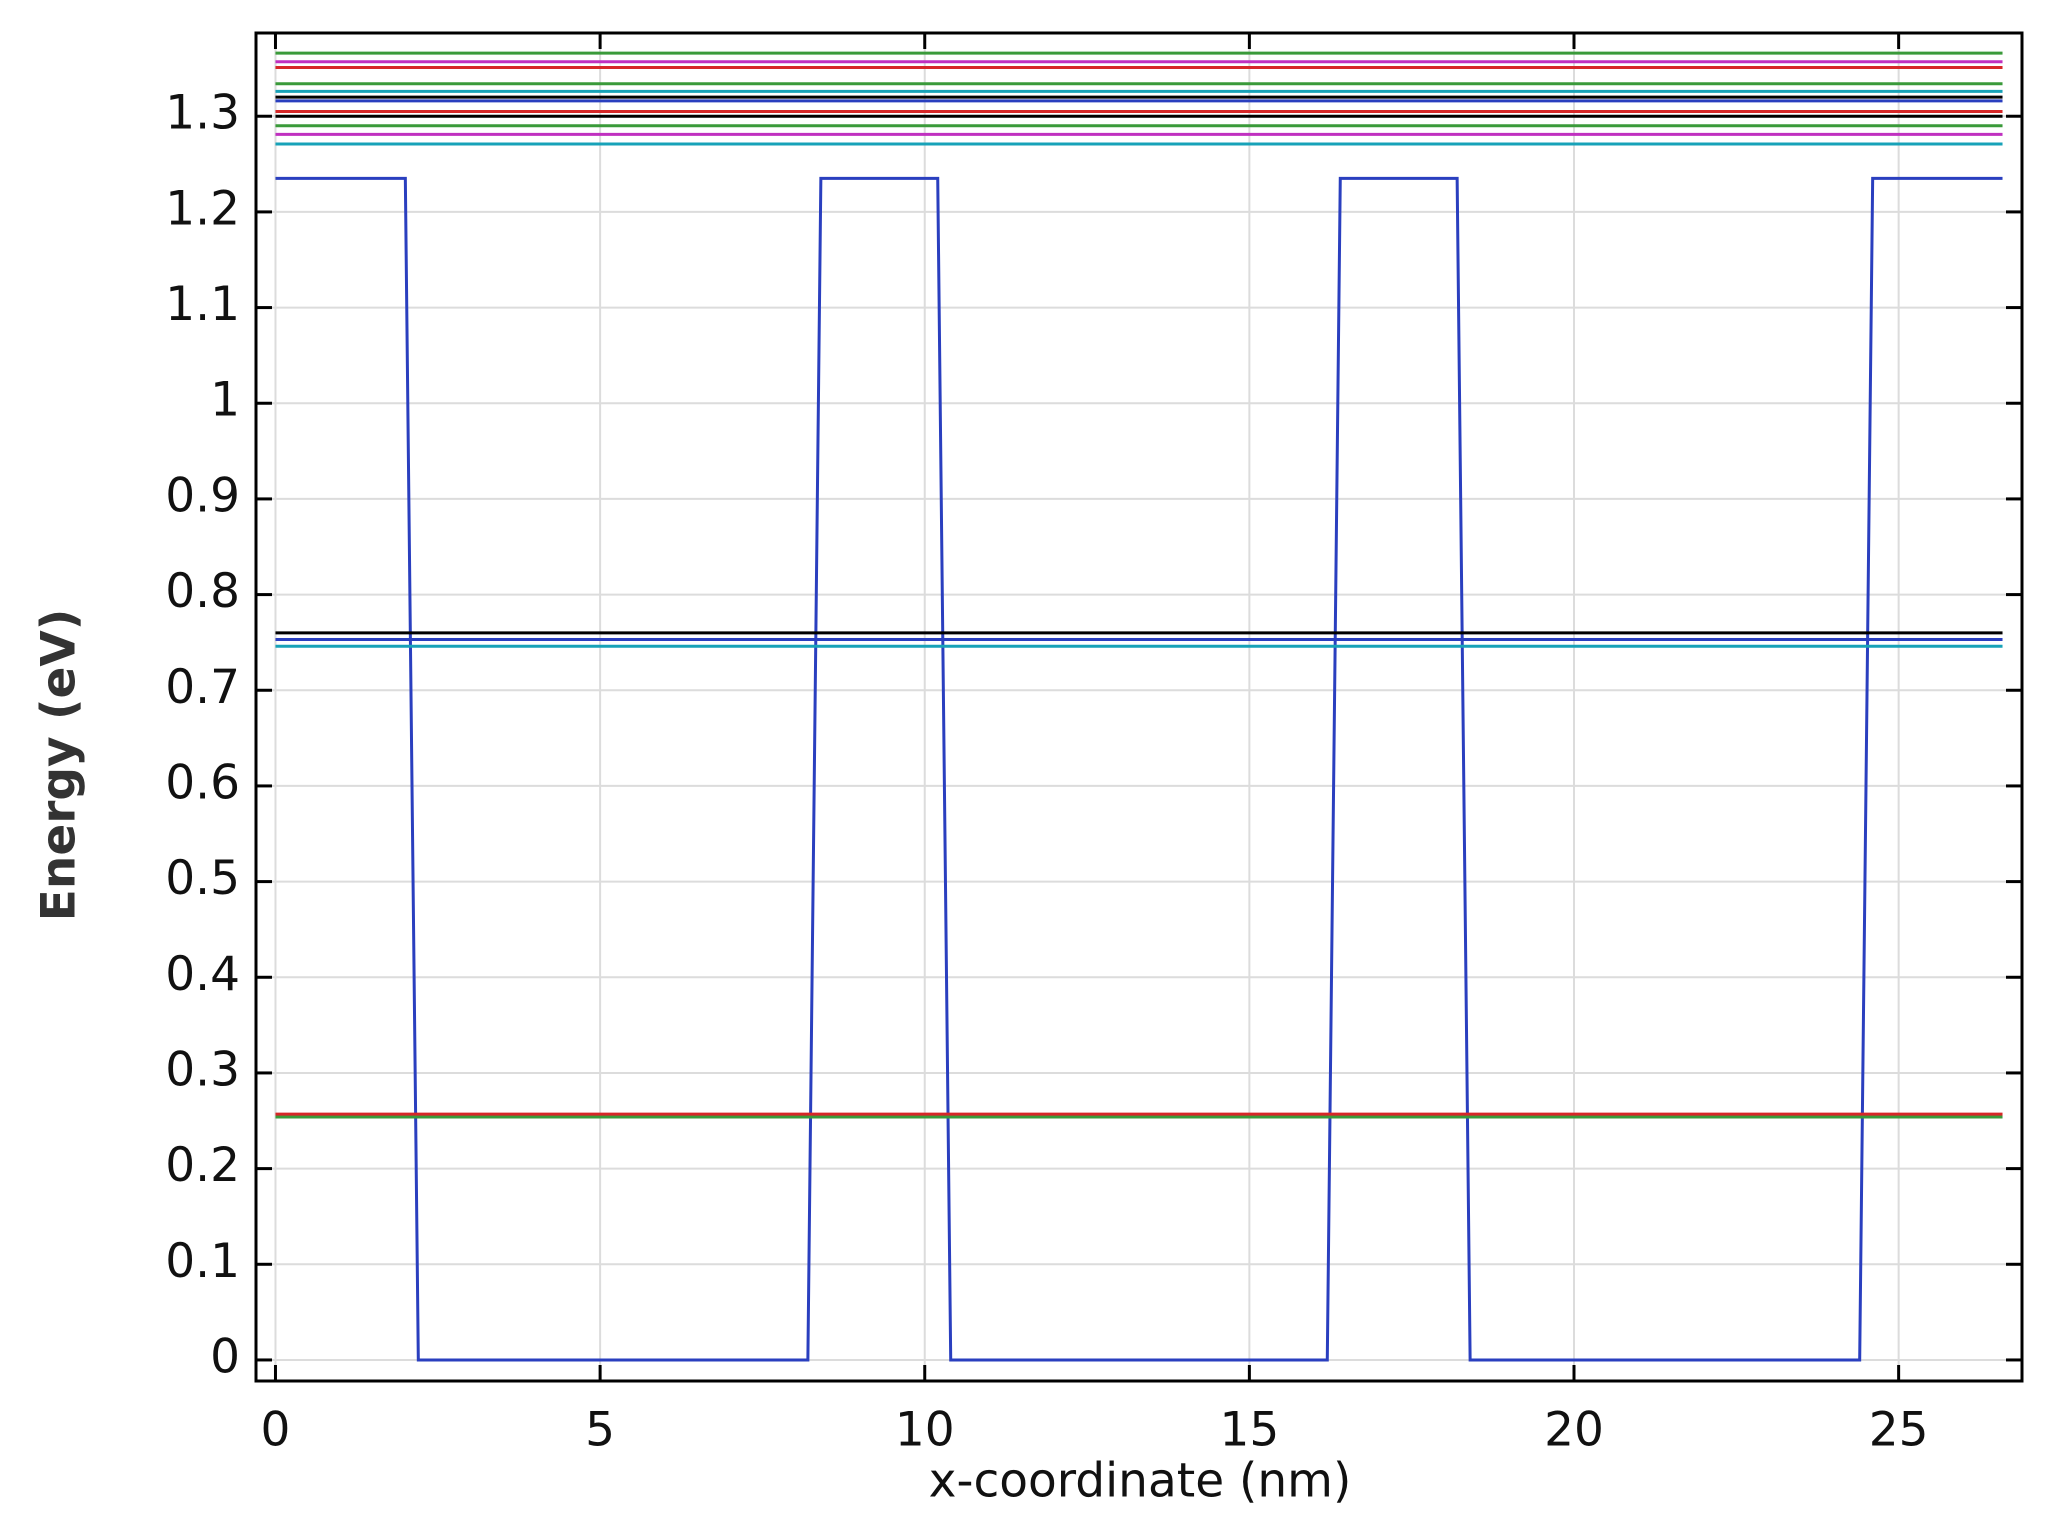 This screenshot has width=2051, height=1528. Describe the element at coordinates (59, 765) in the screenshot. I see `y-axis-label: Energy (eV)` at that location.